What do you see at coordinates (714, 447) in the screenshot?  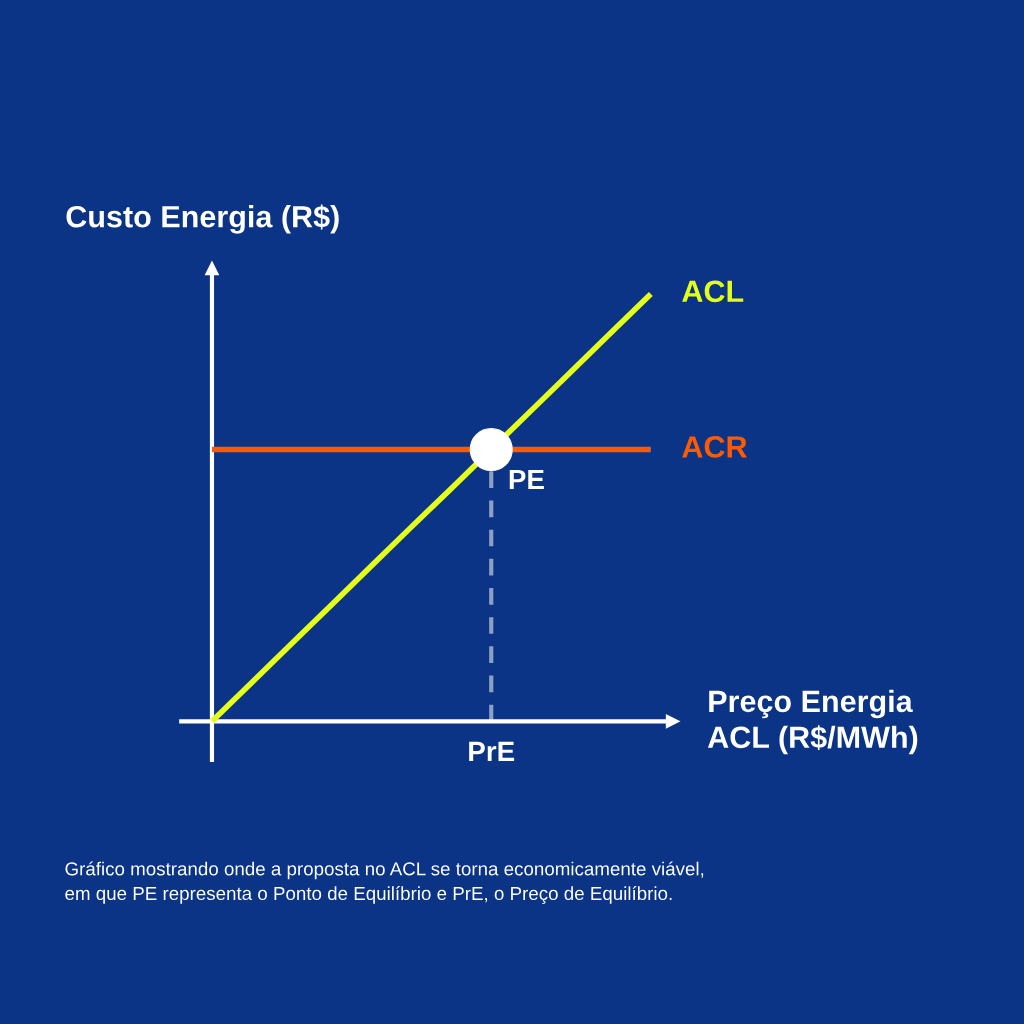 I see `series-label: ACR` at bounding box center [714, 447].